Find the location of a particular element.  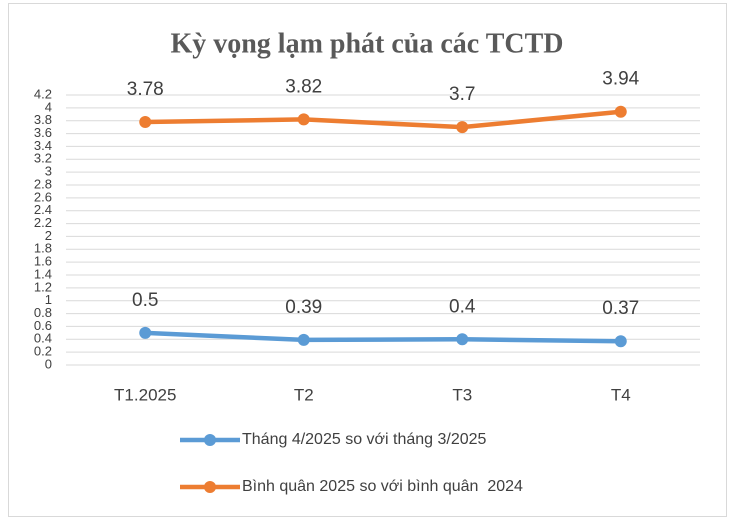

y-tick-label: 2 is located at coordinates (48, 235).